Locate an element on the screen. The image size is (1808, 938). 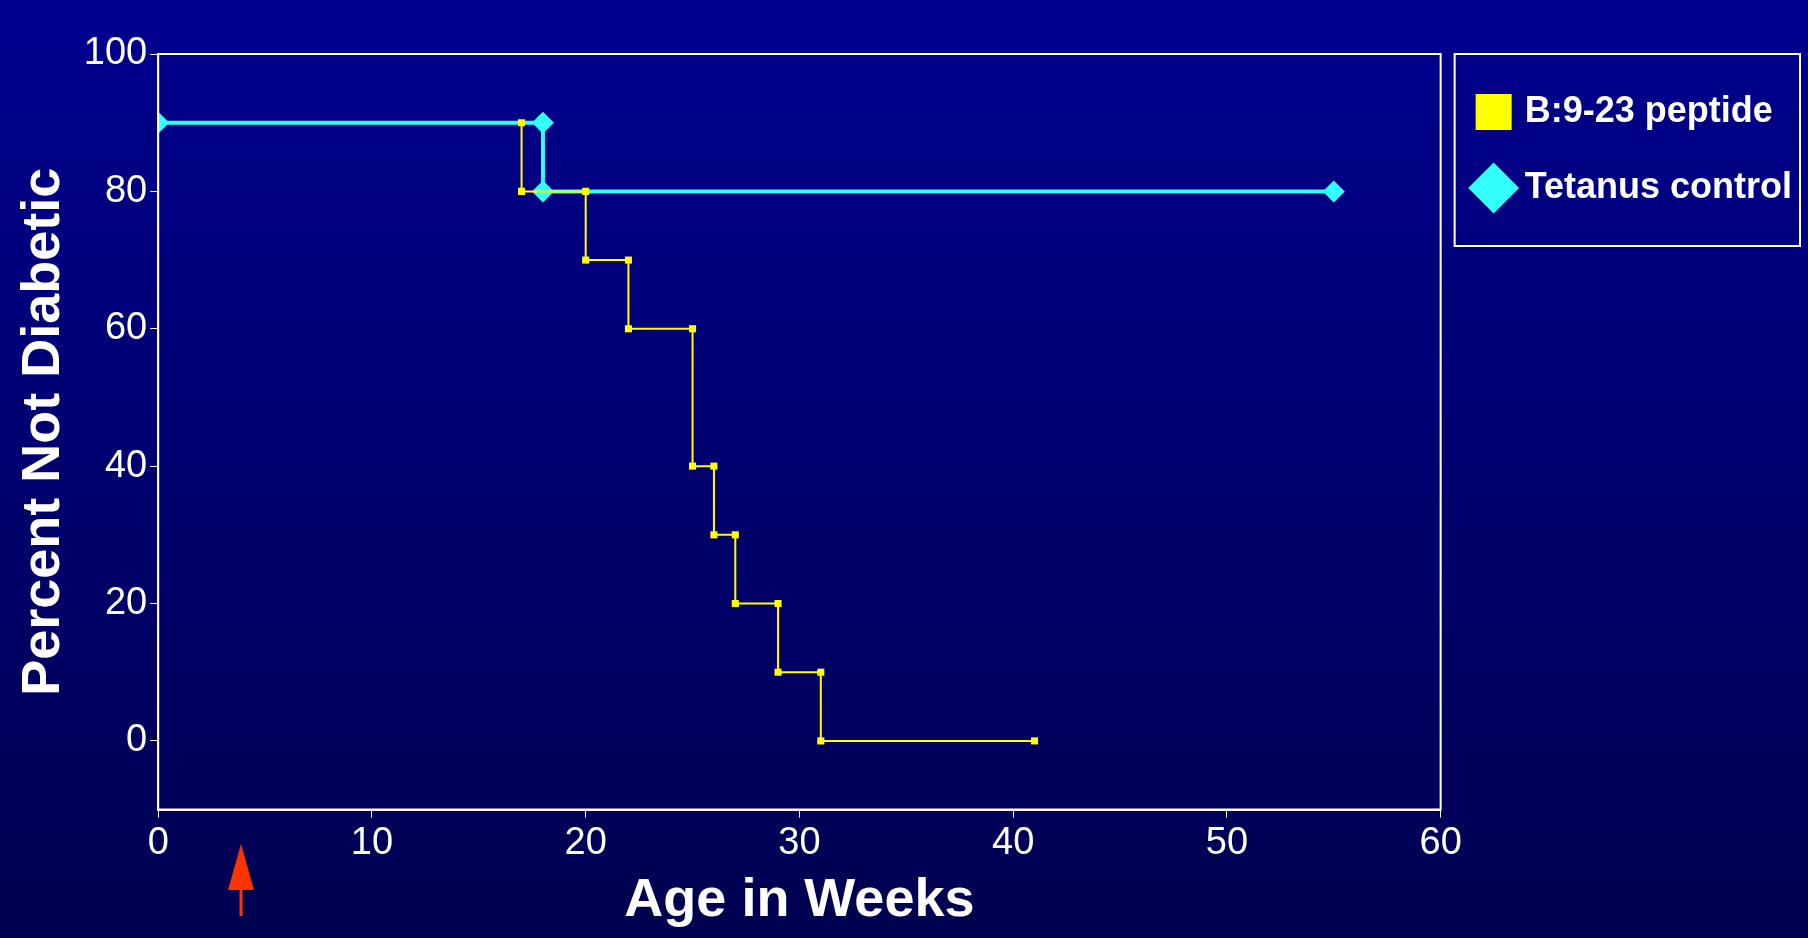
y-tick-label: 0 is located at coordinates (137, 738).